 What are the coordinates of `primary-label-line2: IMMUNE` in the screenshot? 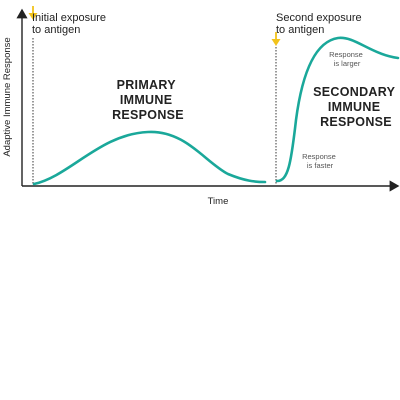 It's located at (146, 100).